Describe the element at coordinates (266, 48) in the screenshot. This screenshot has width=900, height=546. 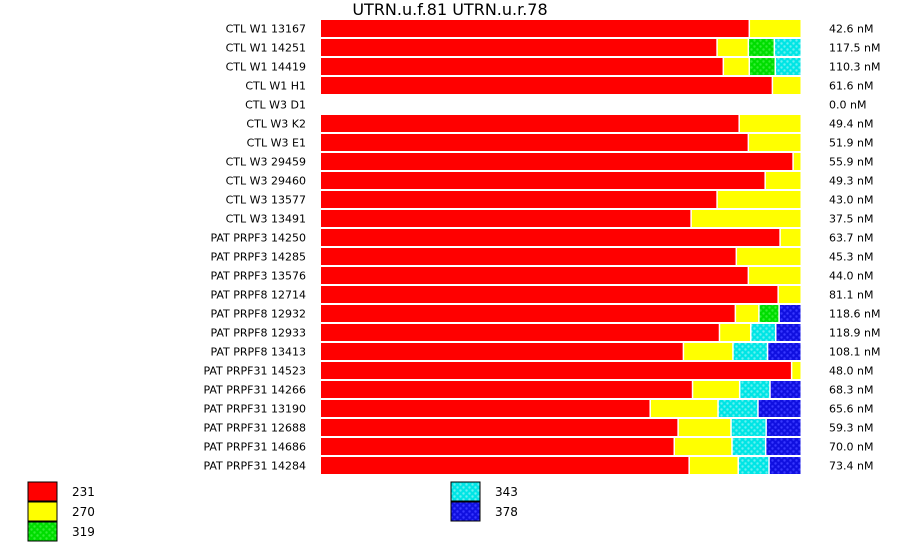
I see `row-label: CTL W1 14251` at that location.